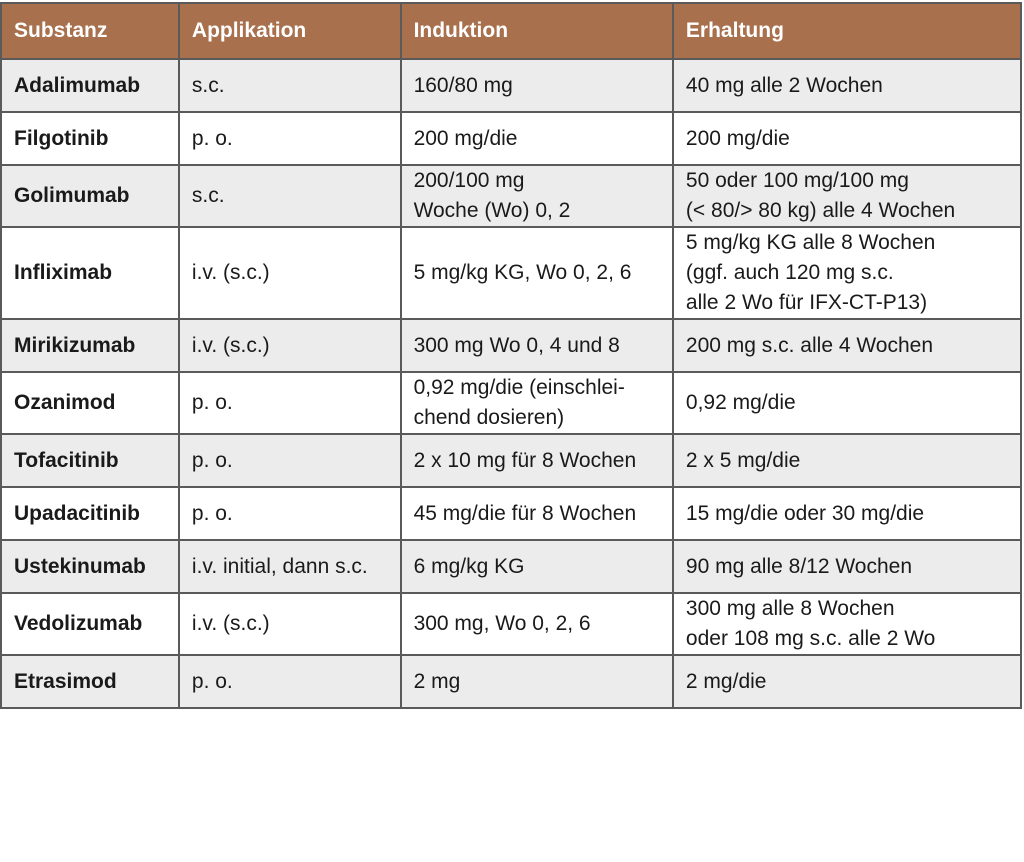 The height and width of the screenshot is (862, 1024). What do you see at coordinates (809, 345) in the screenshot?
I see `erhaltung-line: 200 mg s.c. alle 4 Wochen` at bounding box center [809, 345].